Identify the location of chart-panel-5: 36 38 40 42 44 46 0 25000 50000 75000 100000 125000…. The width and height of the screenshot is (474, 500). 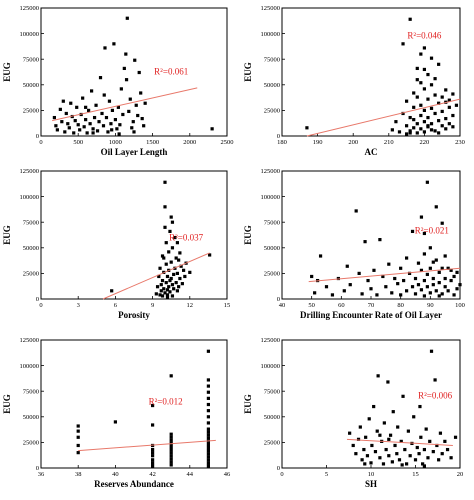
(116, 413).